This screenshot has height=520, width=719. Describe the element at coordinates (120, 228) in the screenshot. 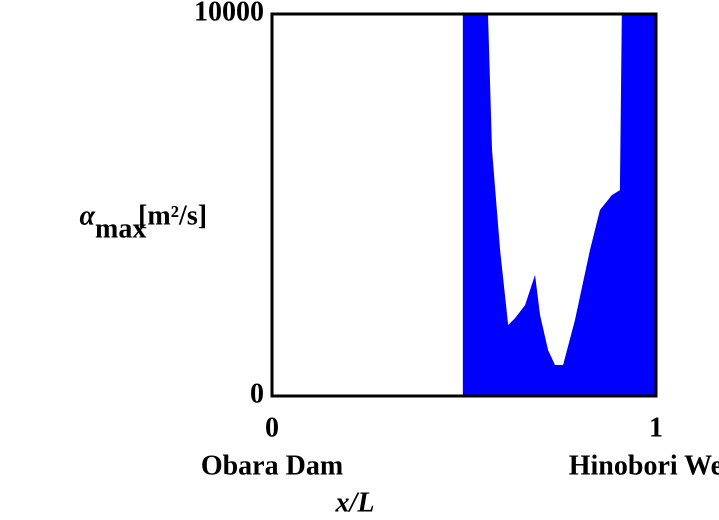

I see `y-axis-subscript: max` at that location.